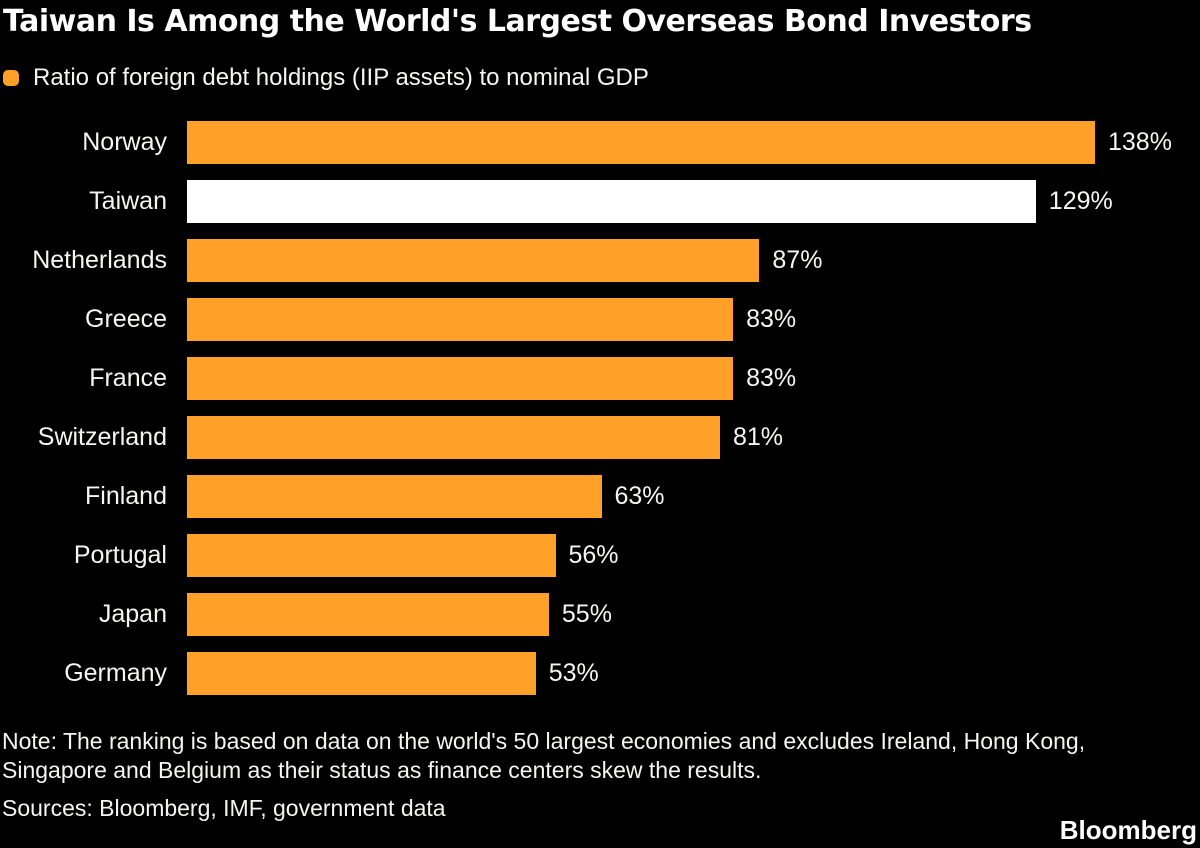 This screenshot has height=848, width=1200. I want to click on bar-area: 87%, so click(693, 260).